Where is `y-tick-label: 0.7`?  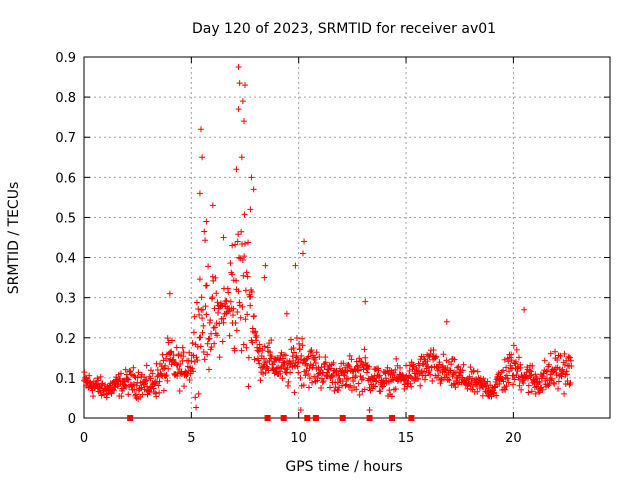 y-tick-label: 0.7 is located at coordinates (65, 138).